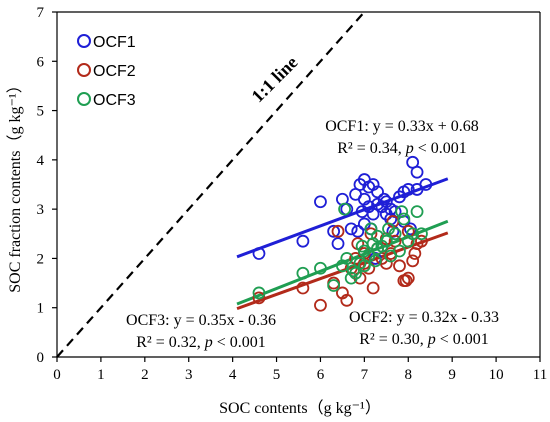  What do you see at coordinates (84, 41) in the screenshot?
I see `legend-marker-ocf1` at bounding box center [84, 41].